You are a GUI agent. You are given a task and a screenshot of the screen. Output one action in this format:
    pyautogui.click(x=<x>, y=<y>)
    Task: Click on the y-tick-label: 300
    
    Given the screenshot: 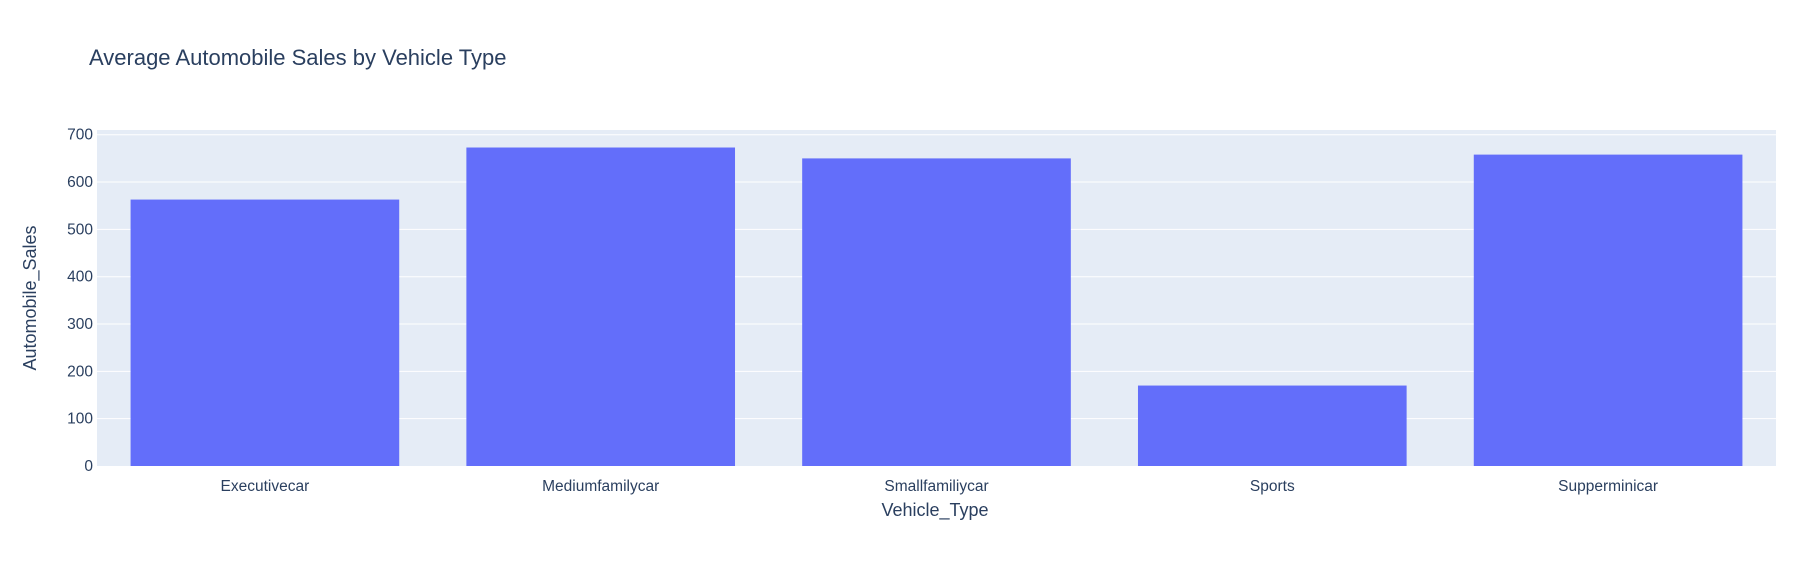 What is the action you would take?
    pyautogui.click(x=80, y=324)
    